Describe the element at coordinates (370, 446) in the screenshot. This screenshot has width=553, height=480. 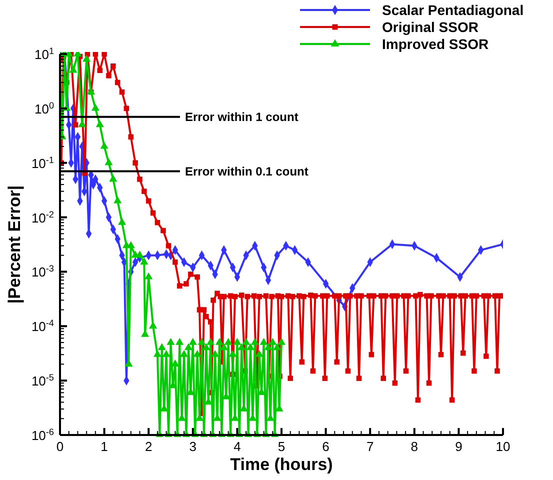
I see `x-tick-label: 7` at that location.